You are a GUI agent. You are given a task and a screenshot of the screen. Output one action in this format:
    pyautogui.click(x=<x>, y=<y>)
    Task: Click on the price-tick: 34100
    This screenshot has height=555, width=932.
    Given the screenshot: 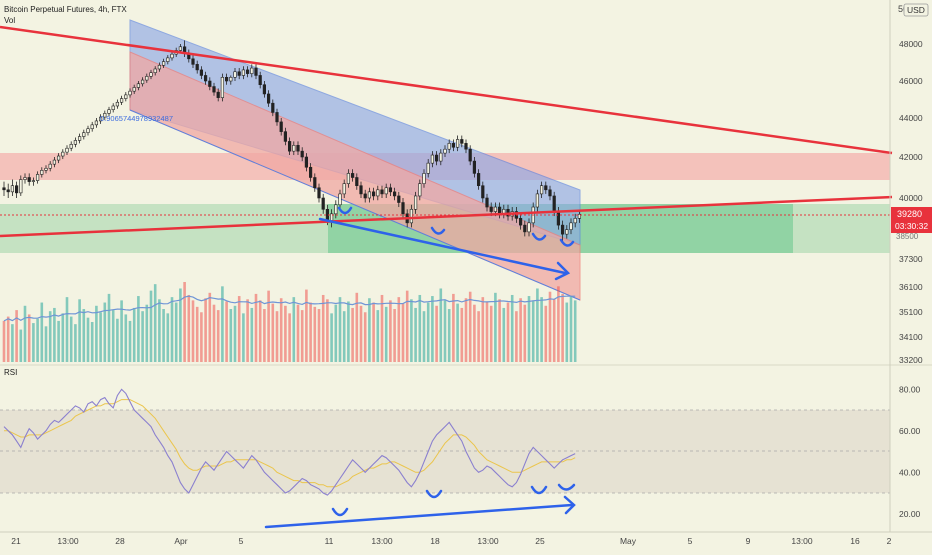 What is the action you would take?
    pyautogui.click(x=911, y=337)
    